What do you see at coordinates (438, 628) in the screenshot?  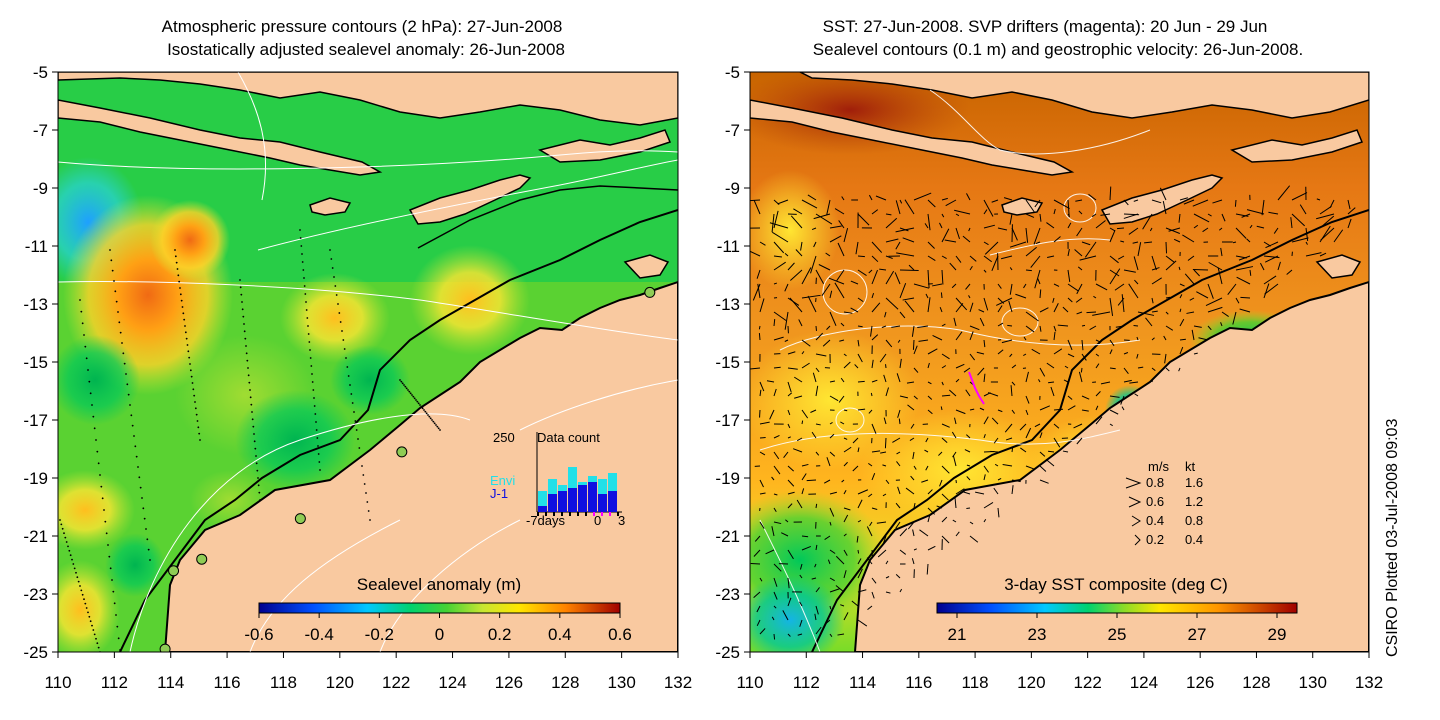 I see `left-colorbar-ticks: -0.6 -0.4 -0.2 0 0.2 0.4 0.6` at bounding box center [438, 628].